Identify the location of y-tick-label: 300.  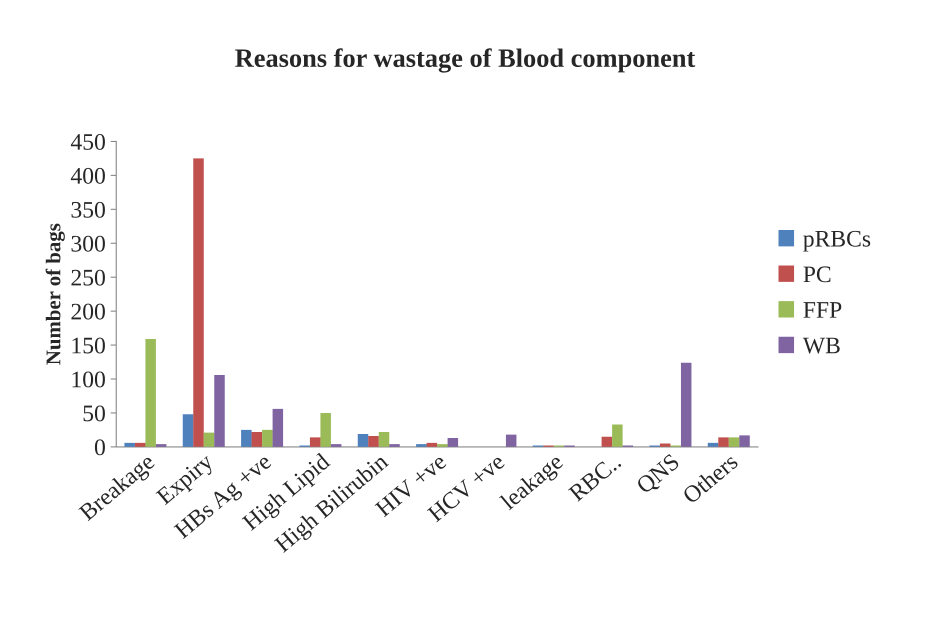
(88, 244).